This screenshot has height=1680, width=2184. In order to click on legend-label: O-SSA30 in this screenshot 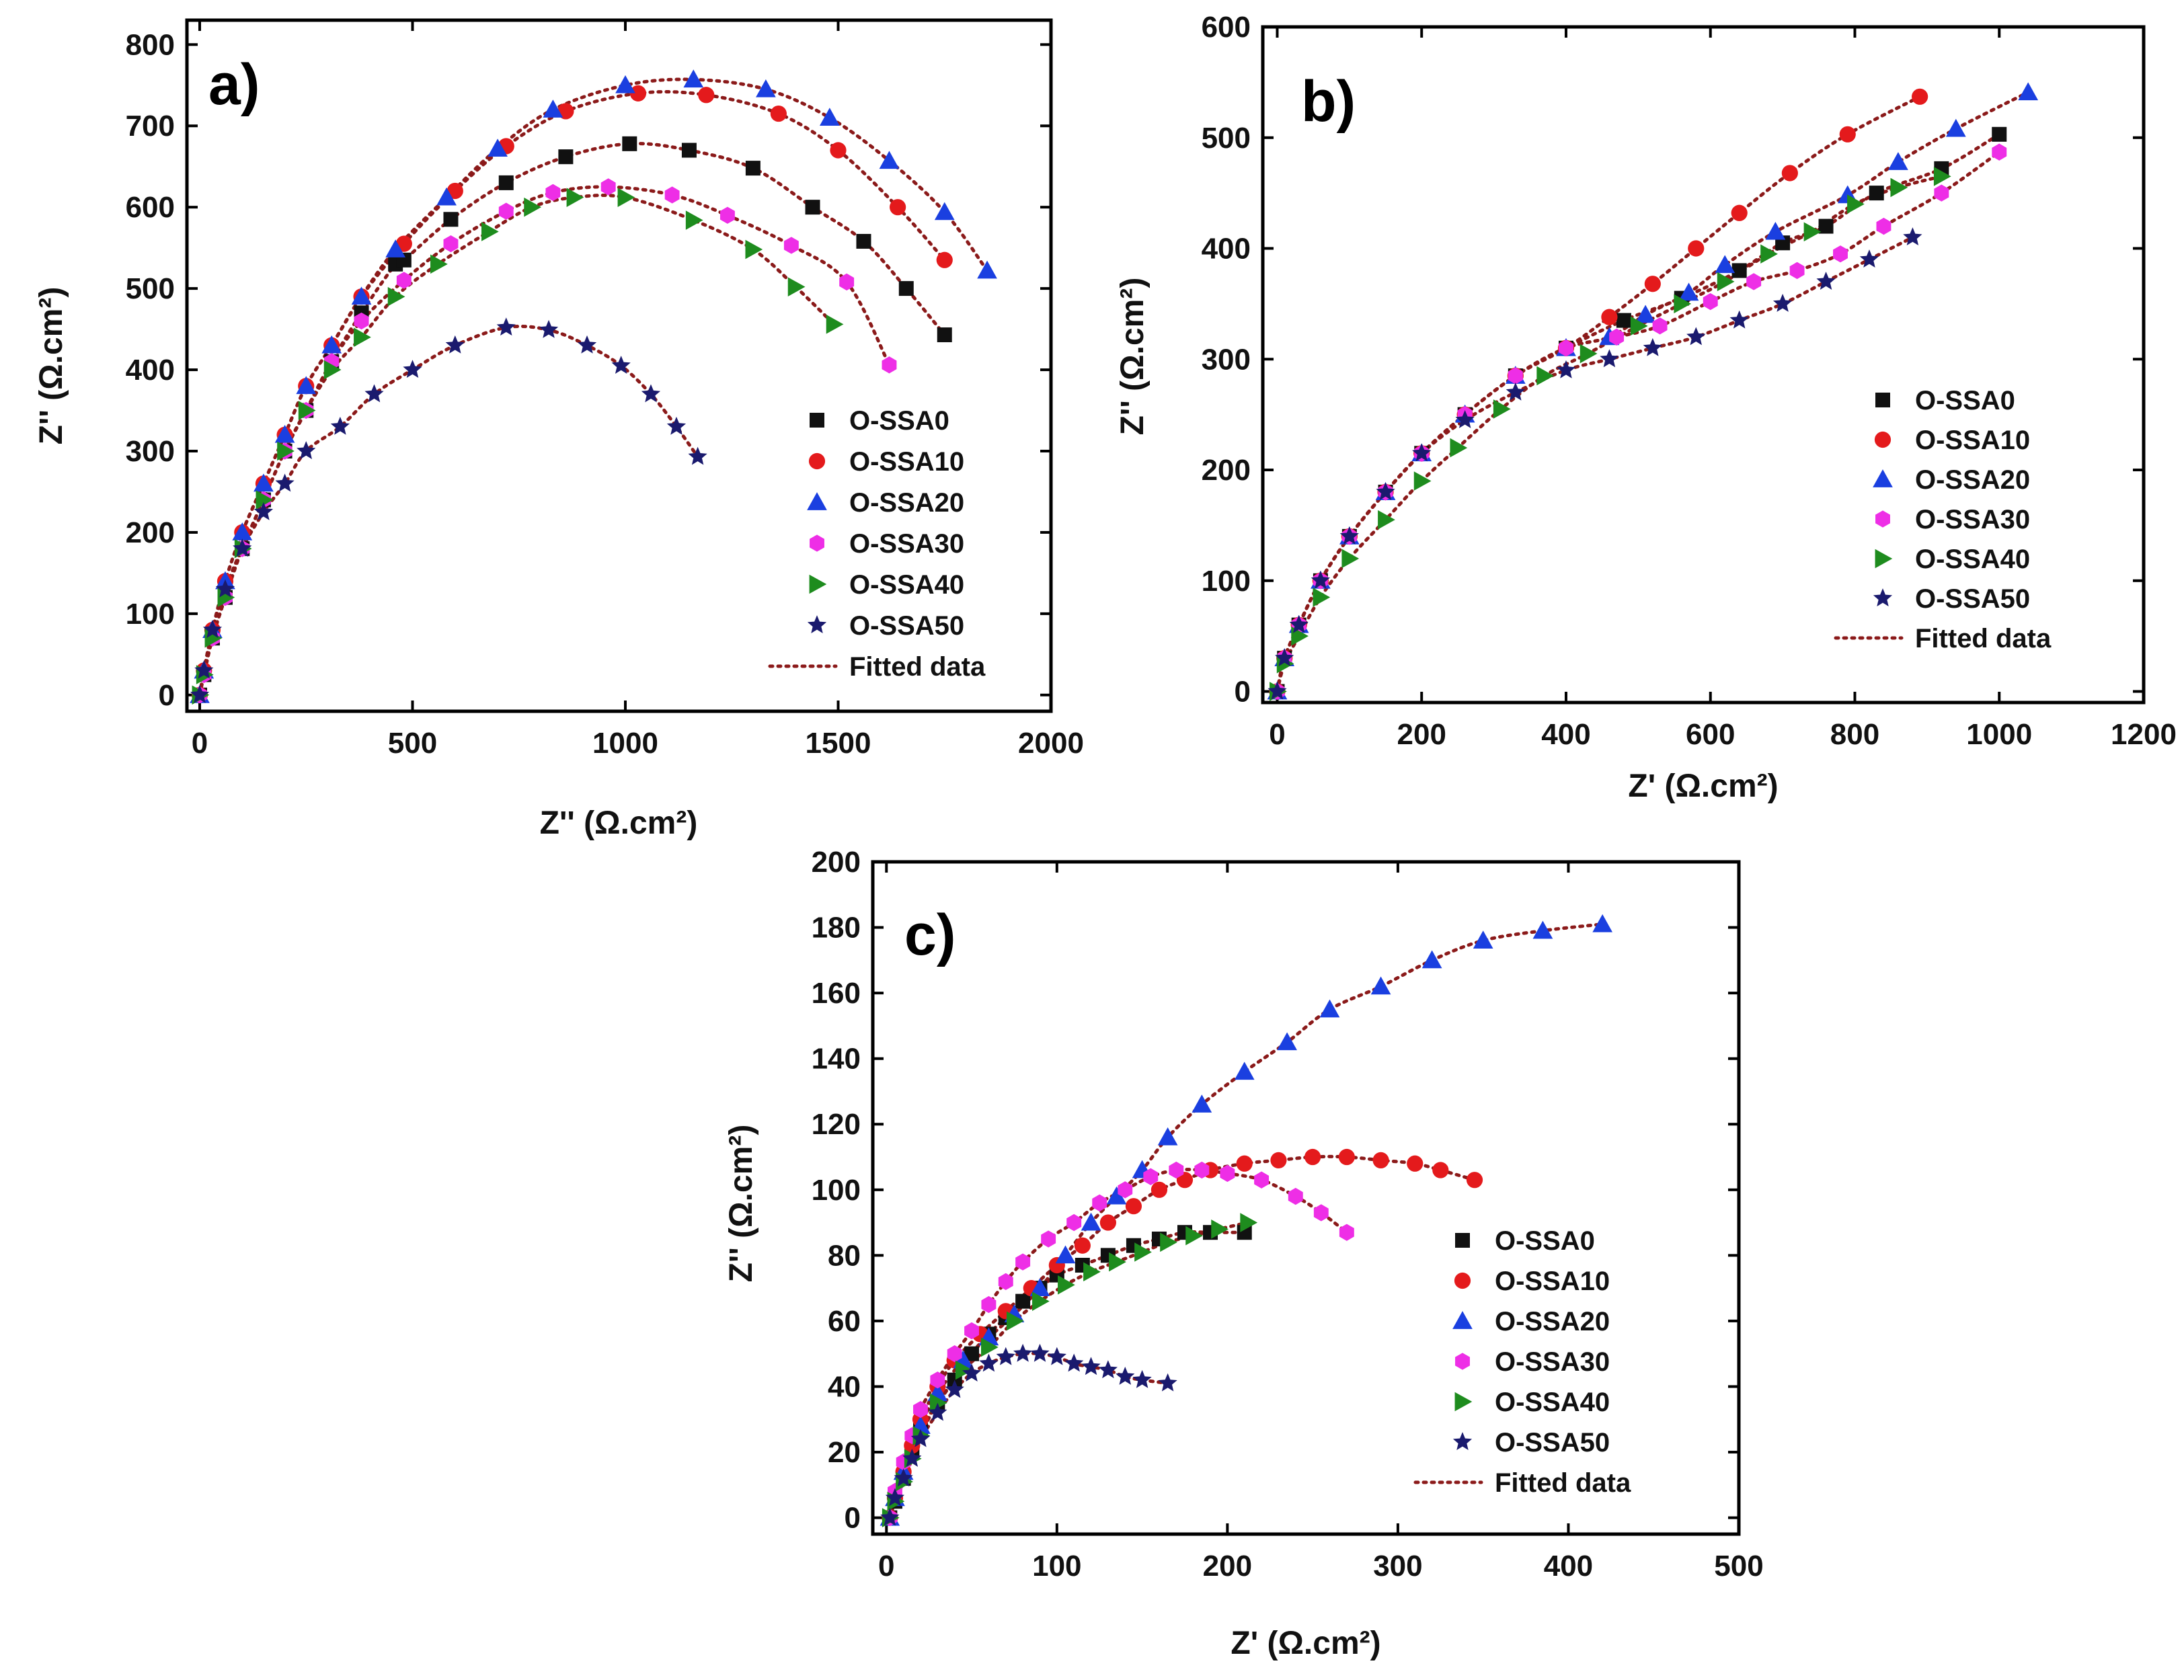, I will do `click(1972, 520)`.